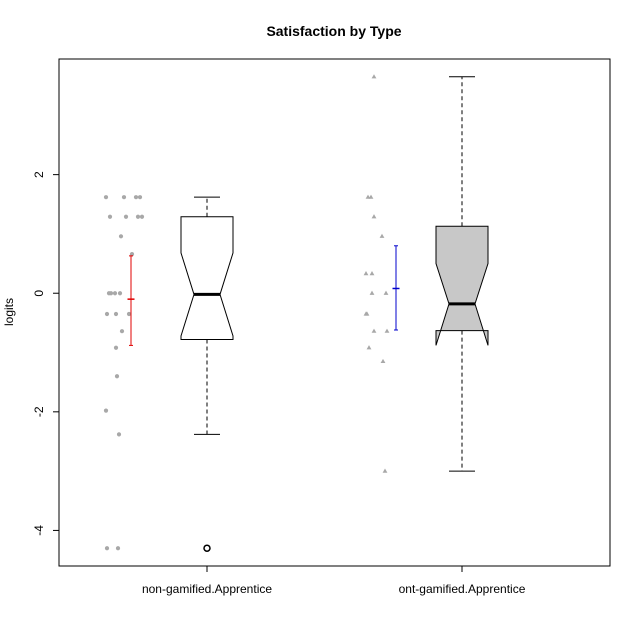 The image size is (640, 640). Describe the element at coordinates (9, 312) in the screenshot. I see `y-axis-label: logits` at that location.